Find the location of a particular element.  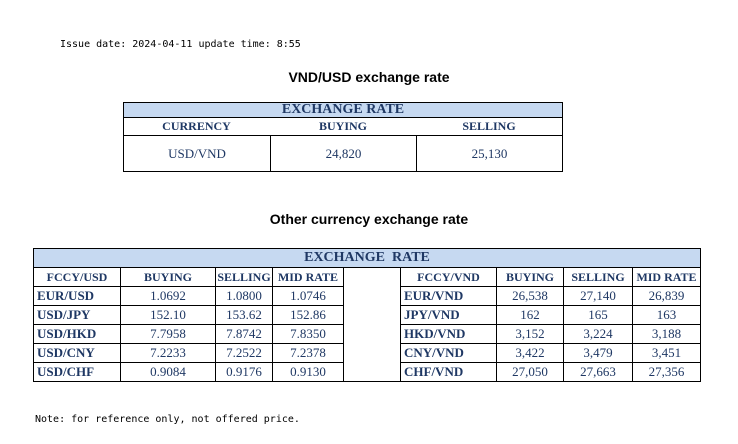

table-cell: 3,188 is located at coordinates (666, 334).